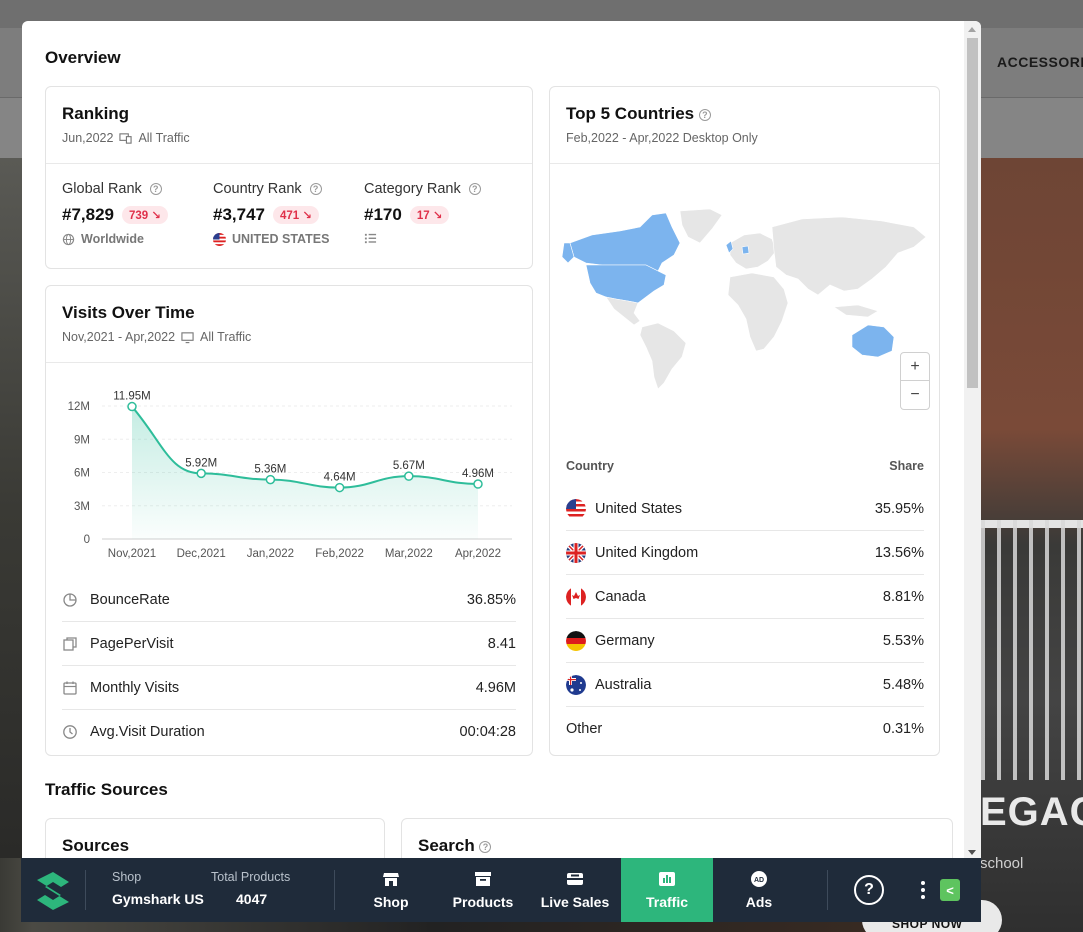 This screenshot has width=1083, height=932. I want to click on global-rank: Global Rank? #7,829 739 ↘ Worldwide, so click(115, 213).